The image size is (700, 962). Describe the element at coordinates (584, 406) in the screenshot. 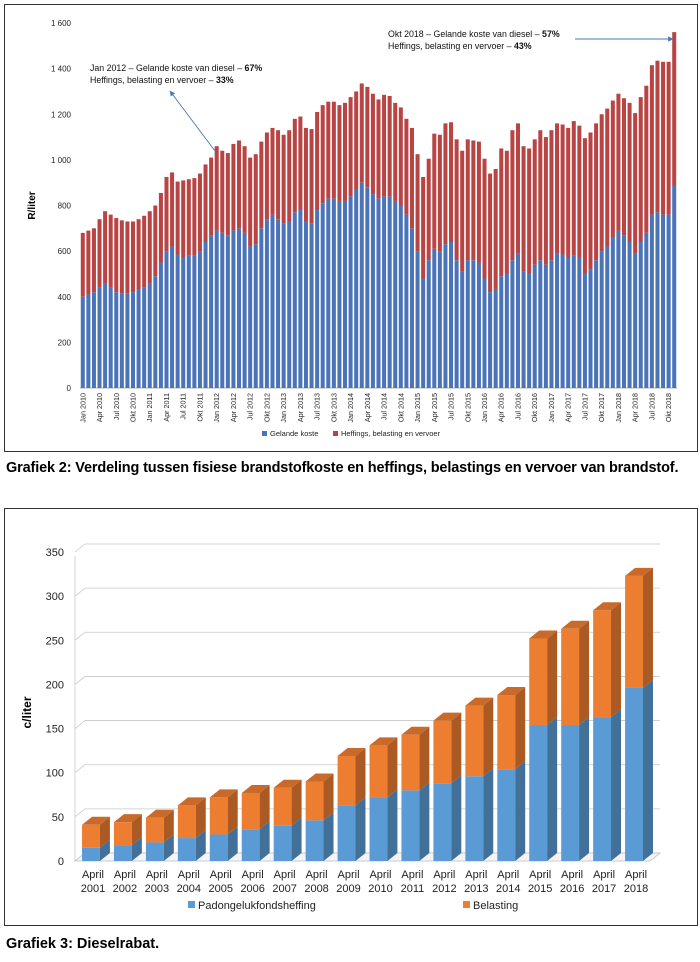

I see `x-tick-label: Jul 2017` at that location.